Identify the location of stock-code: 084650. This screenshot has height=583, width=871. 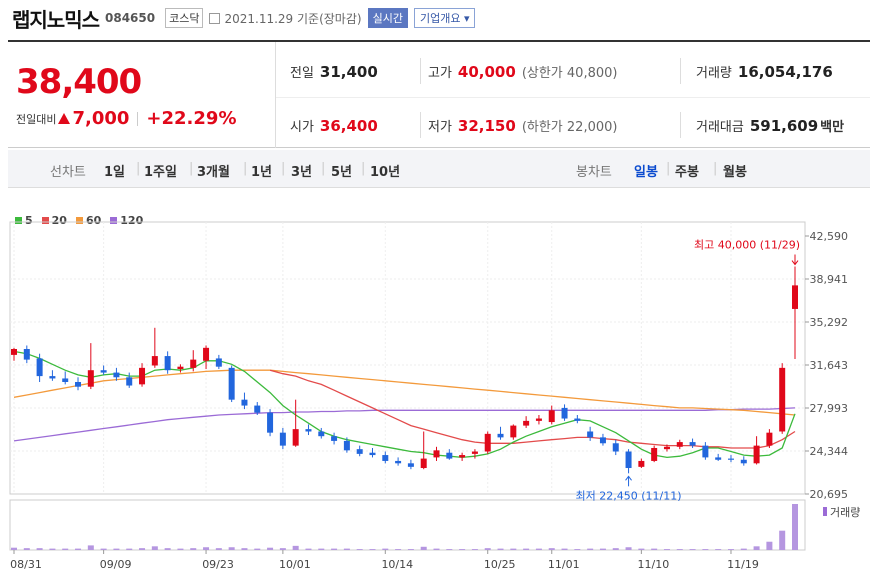
(130, 18).